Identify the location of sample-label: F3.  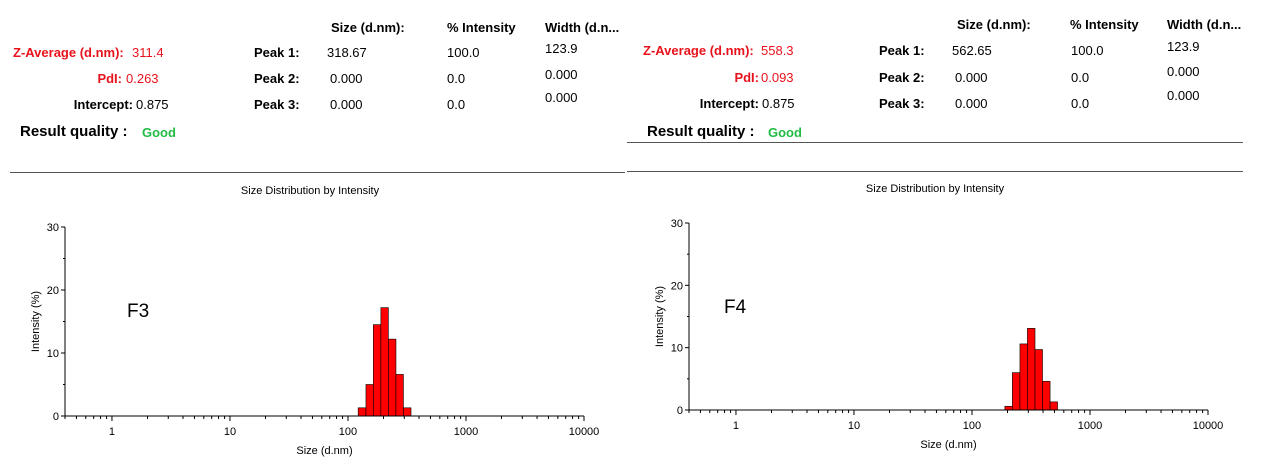
(138, 311).